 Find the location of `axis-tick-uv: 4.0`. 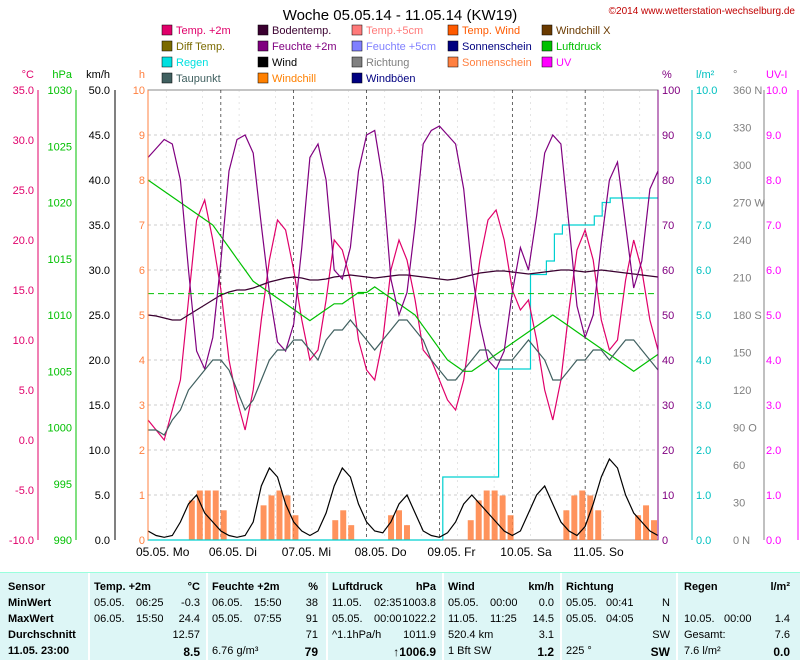

axis-tick-uv: 4.0 is located at coordinates (773, 361).